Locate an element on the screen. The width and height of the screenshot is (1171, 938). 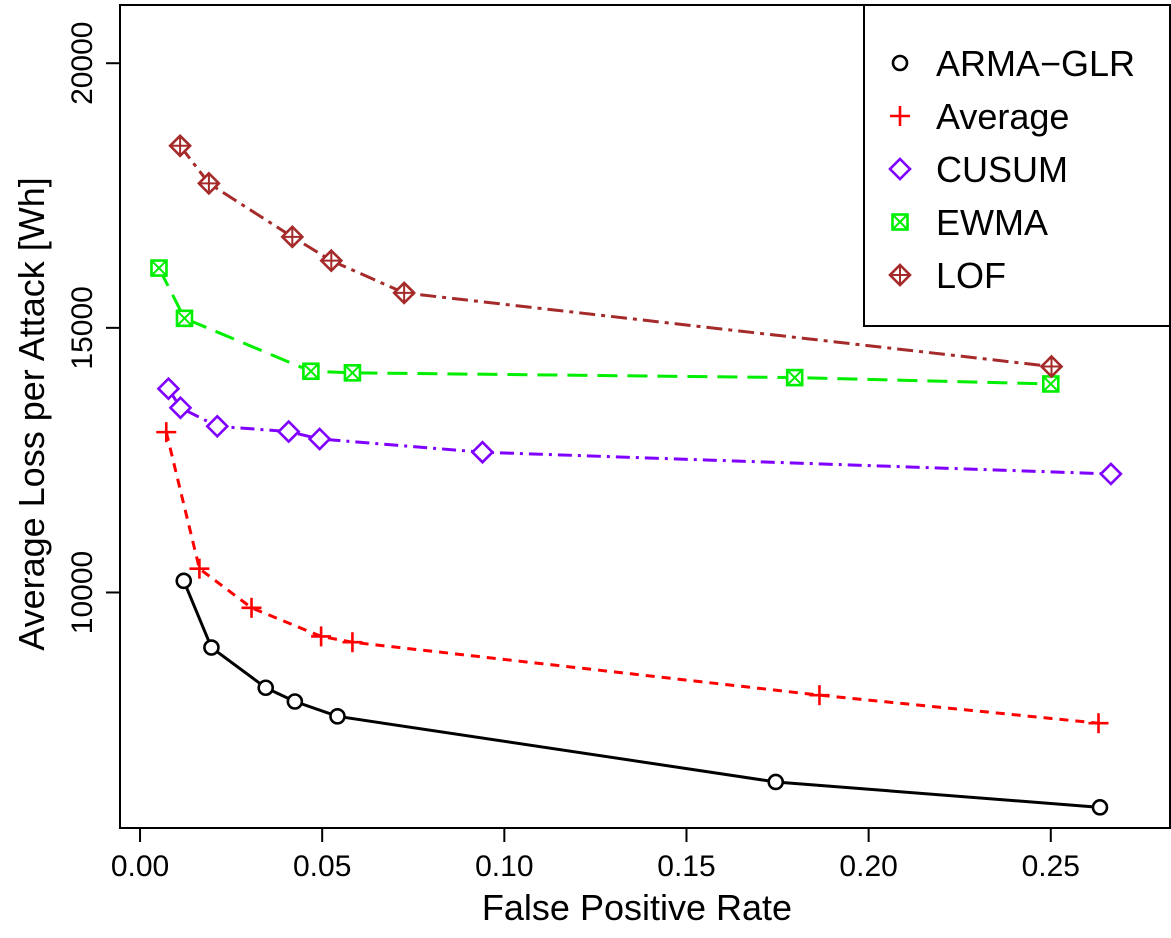
x-tick-label: 0.05 is located at coordinates (322, 866).